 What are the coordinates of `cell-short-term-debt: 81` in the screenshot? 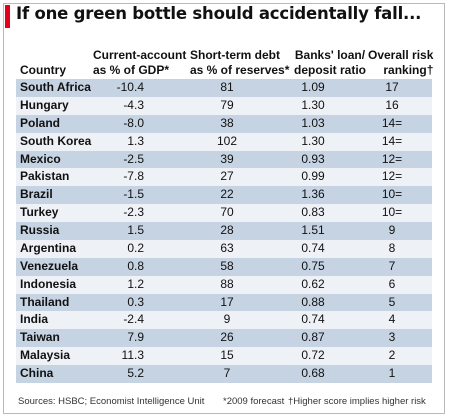 It's located at (227, 87).